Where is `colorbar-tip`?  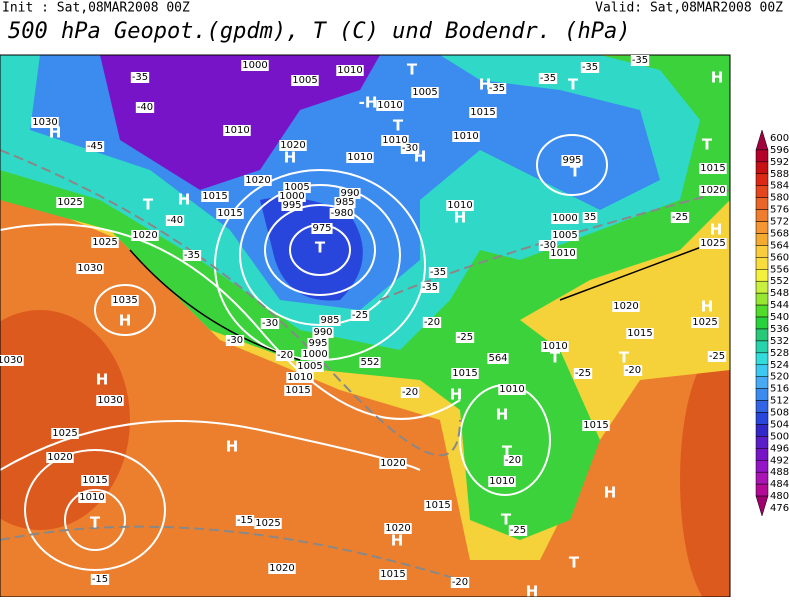
colorbar-tip is located at coordinates (762, 140).